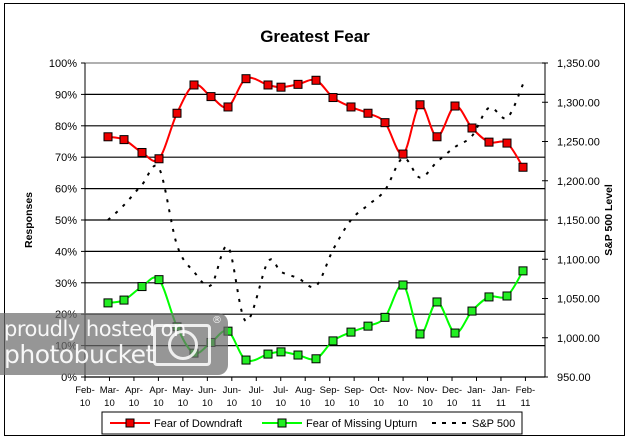  I want to click on y2-tick-label: 1,350.00, so click(578, 64).